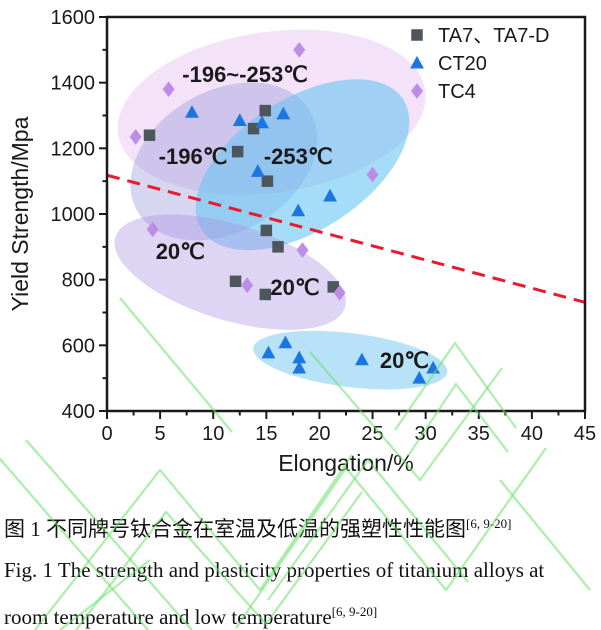  What do you see at coordinates (230, 272) in the screenshot?
I see `region-room-temp-mid` at bounding box center [230, 272].